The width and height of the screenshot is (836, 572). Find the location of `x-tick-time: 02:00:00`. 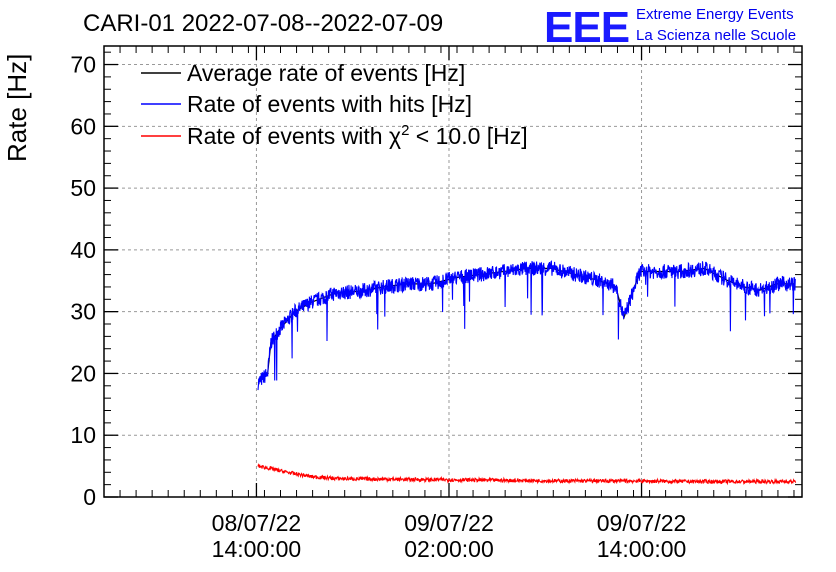

x-tick-time: 02:00:00 is located at coordinates (449, 549).